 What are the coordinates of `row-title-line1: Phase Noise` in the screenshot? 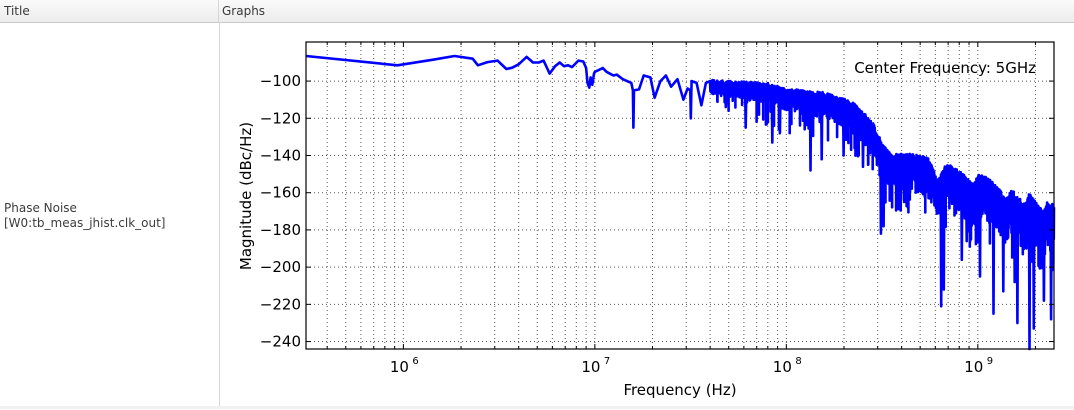 It's located at (40, 208).